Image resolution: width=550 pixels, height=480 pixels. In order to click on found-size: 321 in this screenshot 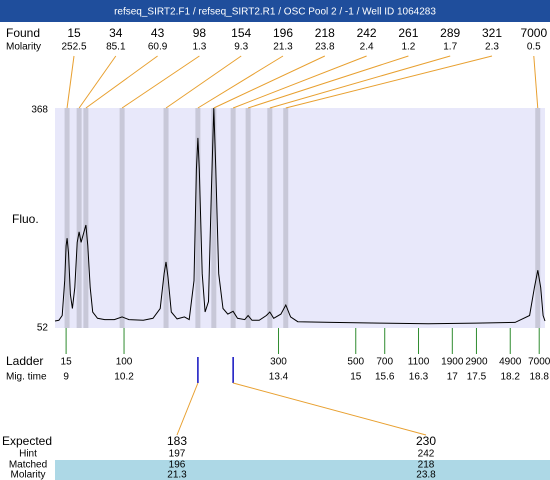, I will do `click(492, 33)`.